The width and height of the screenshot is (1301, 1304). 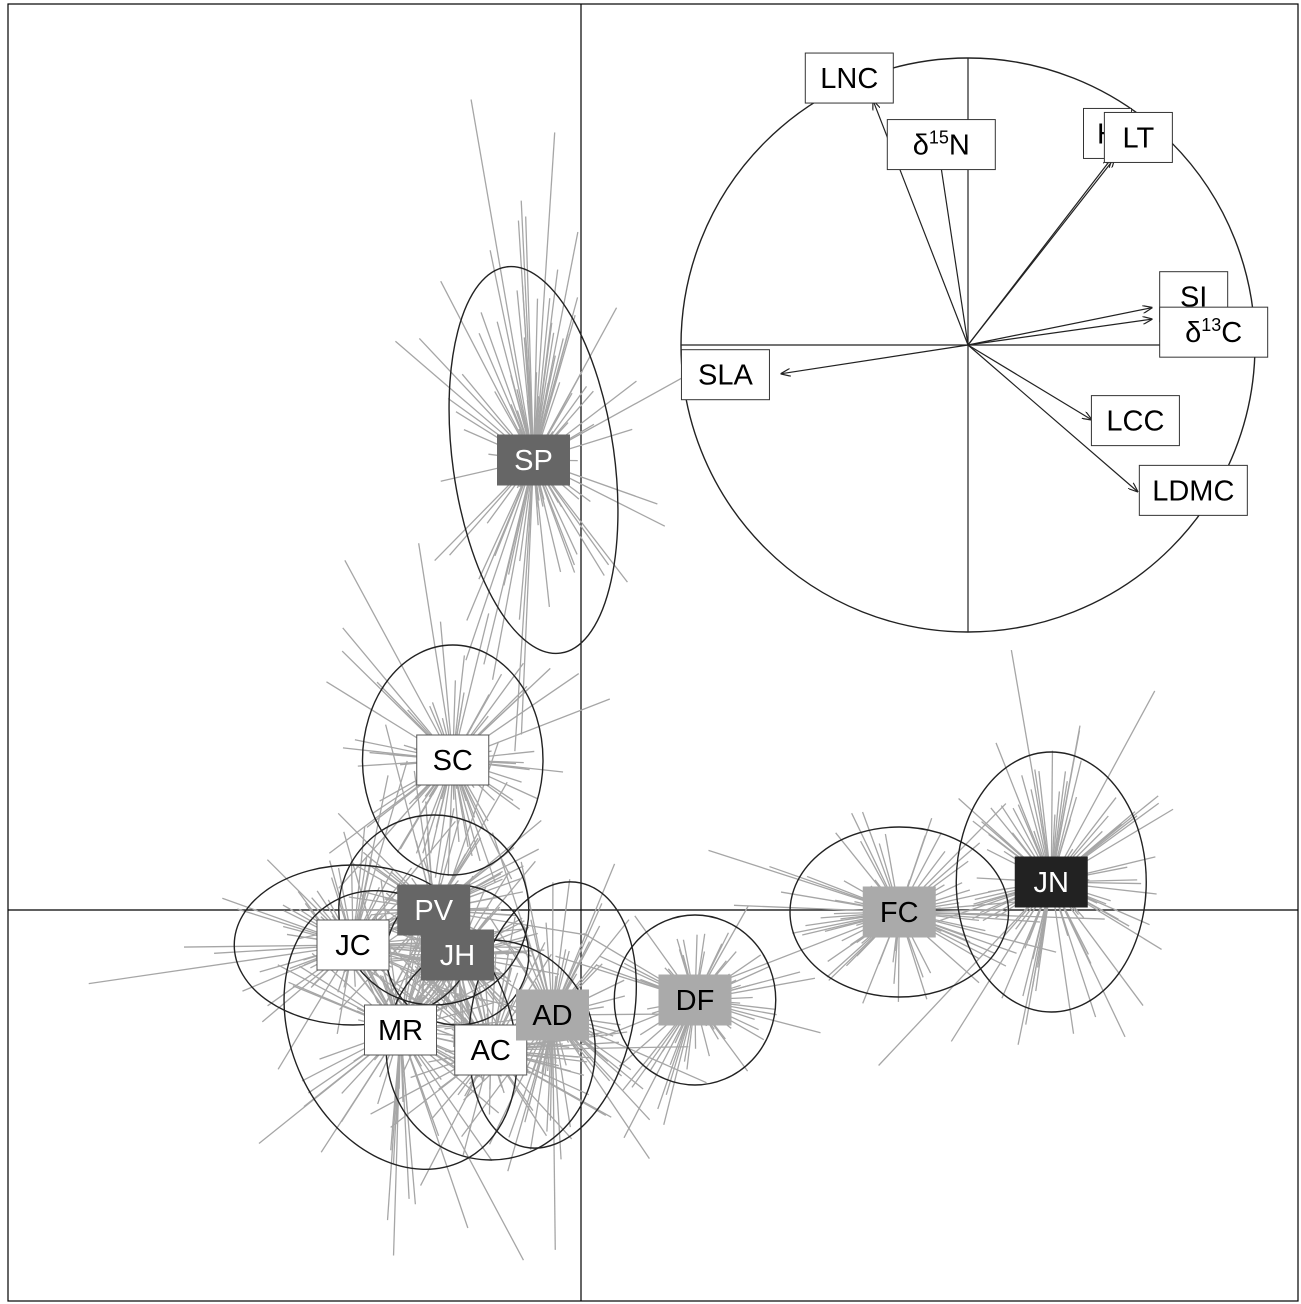 I want to click on variable-label-lt: LT, so click(x=1138, y=137).